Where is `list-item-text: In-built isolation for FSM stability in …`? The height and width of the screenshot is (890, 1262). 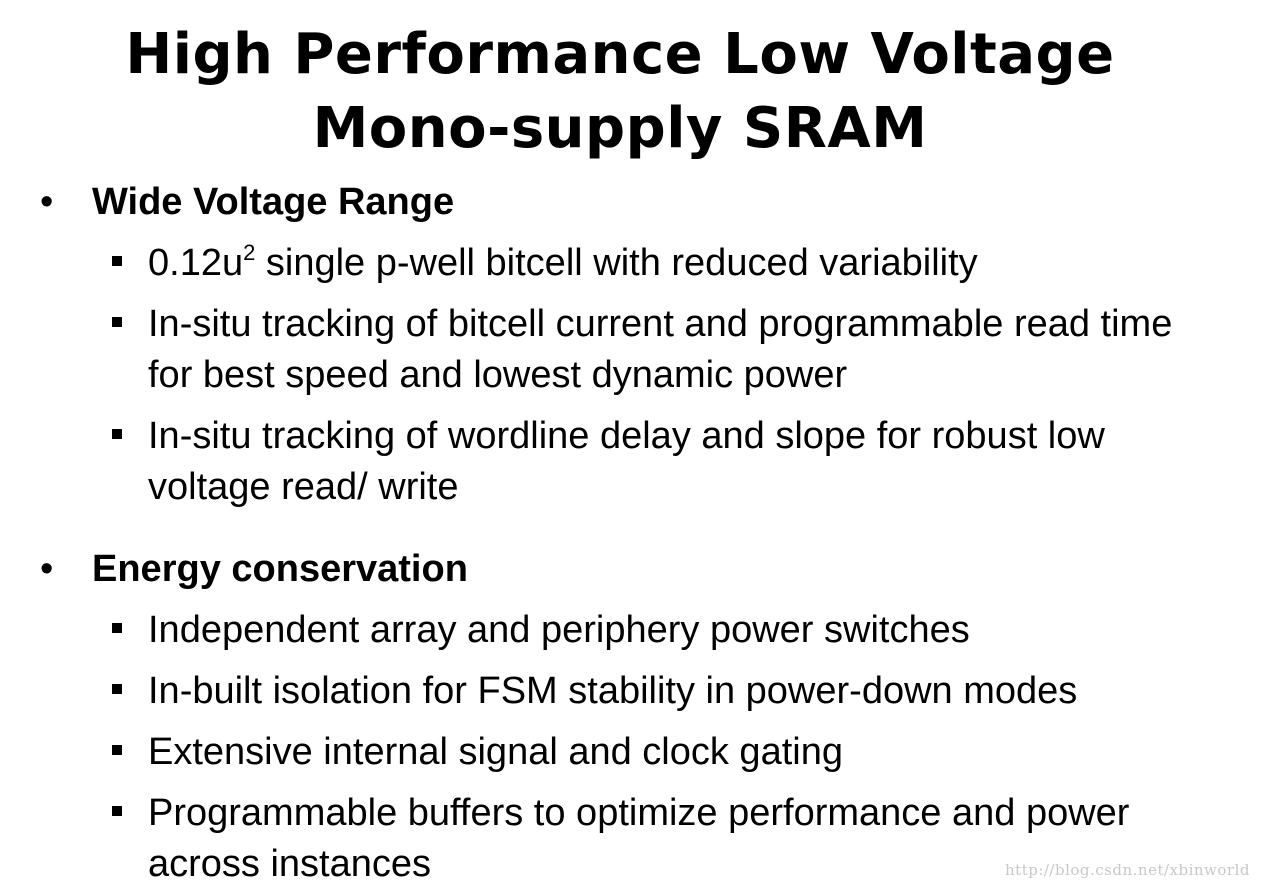 list-item-text: In-built isolation for FSM stability in … is located at coordinates (613, 691).